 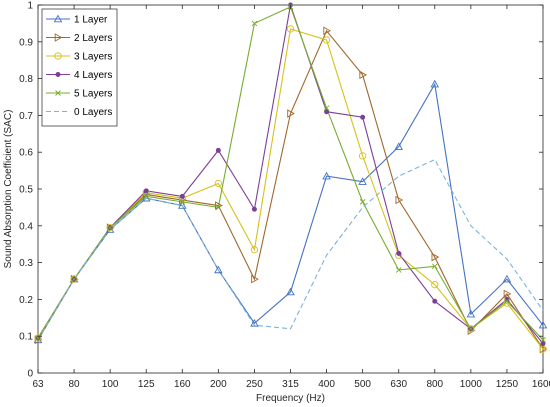 What do you see at coordinates (93, 112) in the screenshot?
I see `legend-label-0-layers: 0 Layers` at bounding box center [93, 112].